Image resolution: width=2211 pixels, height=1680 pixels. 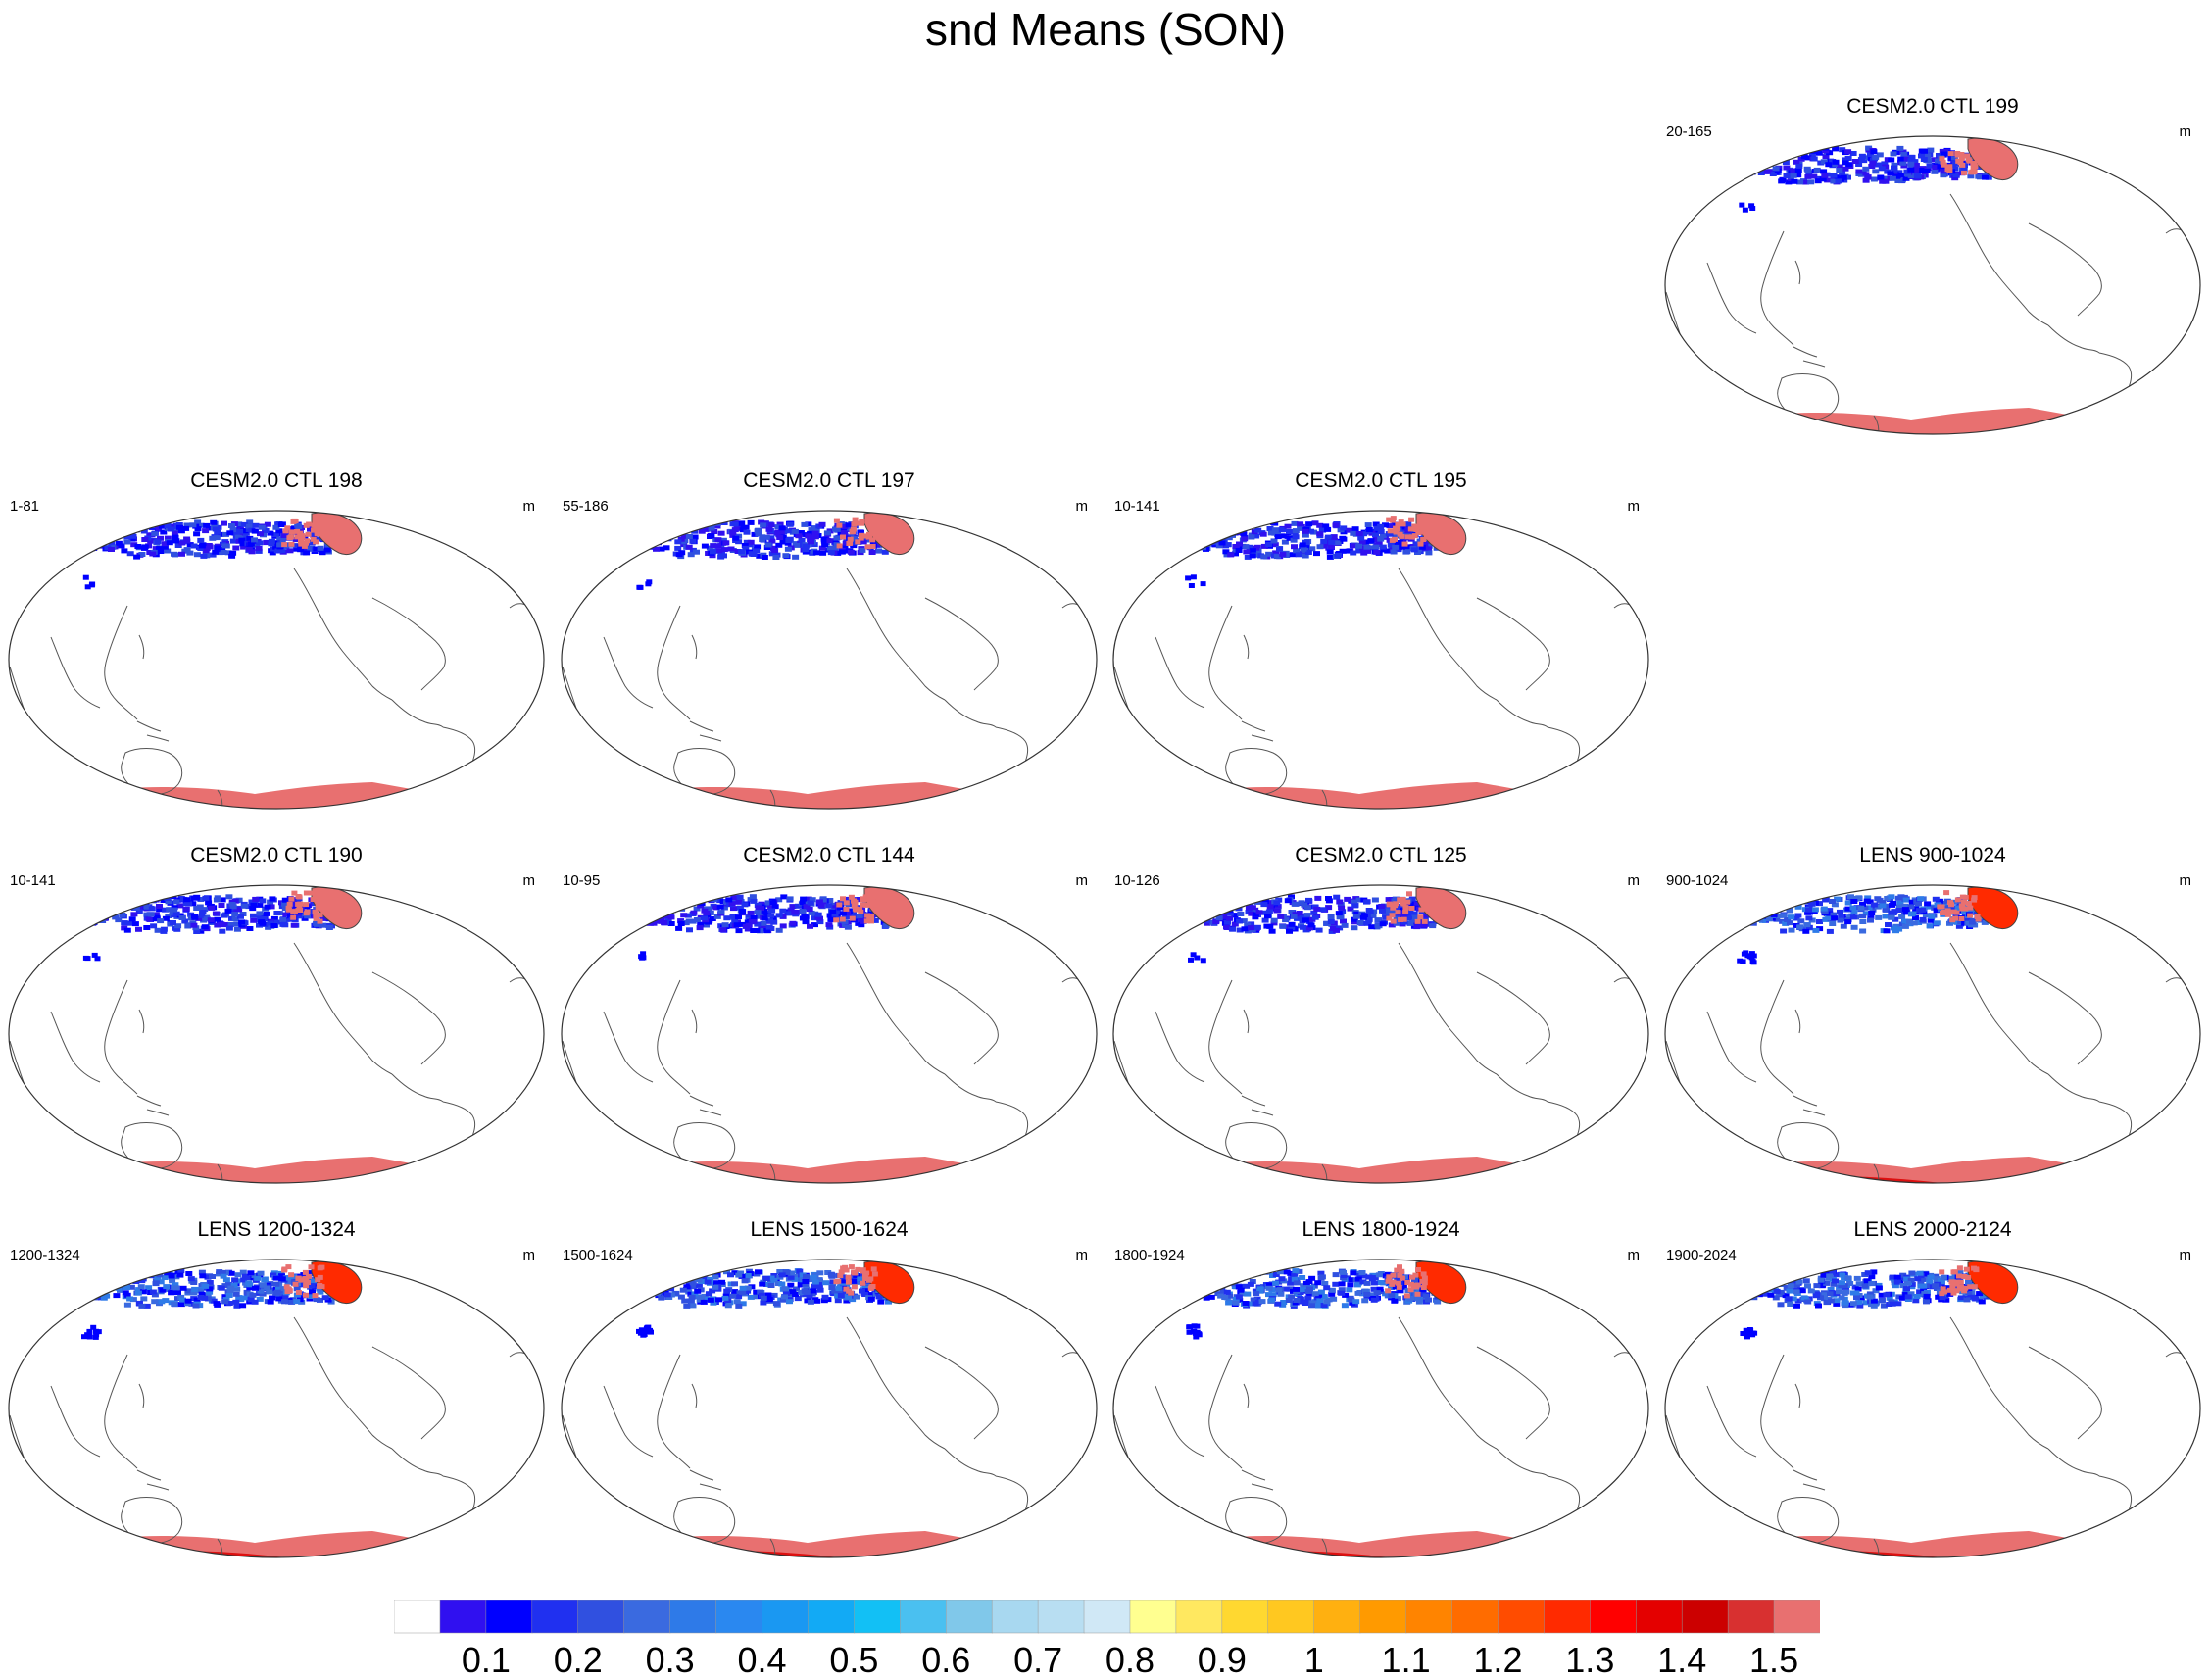 What do you see at coordinates (829, 1229) in the screenshot?
I see `panel-title: LENS 1500-1624` at bounding box center [829, 1229].